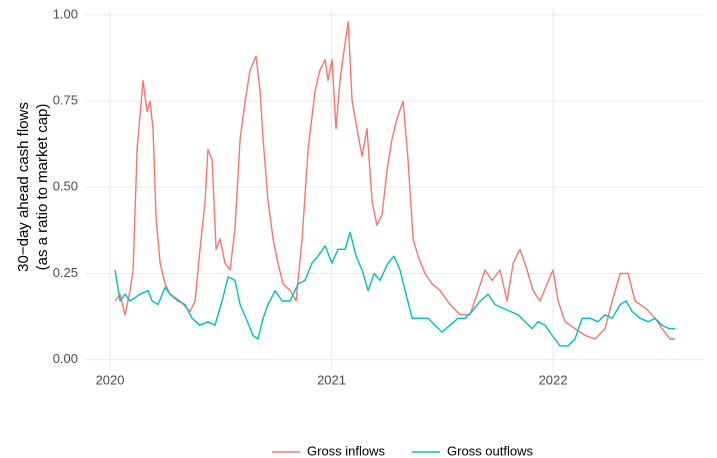 The image size is (717, 458). Describe the element at coordinates (65, 13) in the screenshot. I see `y-tick-label: 1.00` at that location.